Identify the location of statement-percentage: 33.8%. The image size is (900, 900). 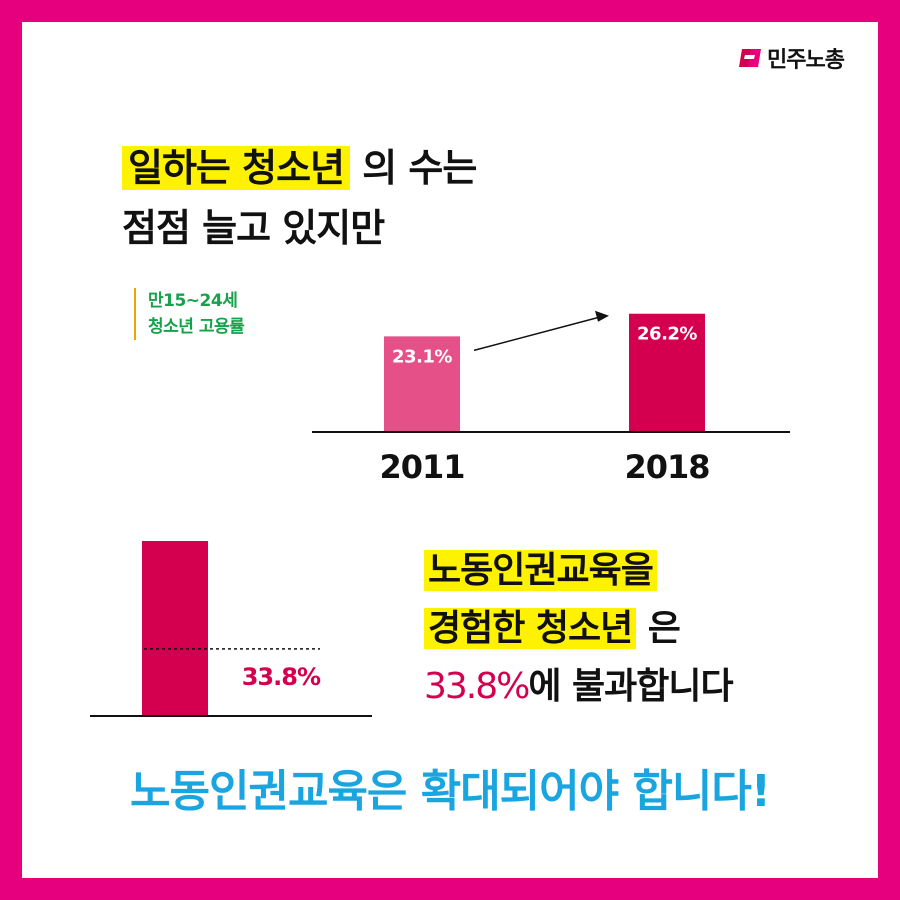
(477, 686).